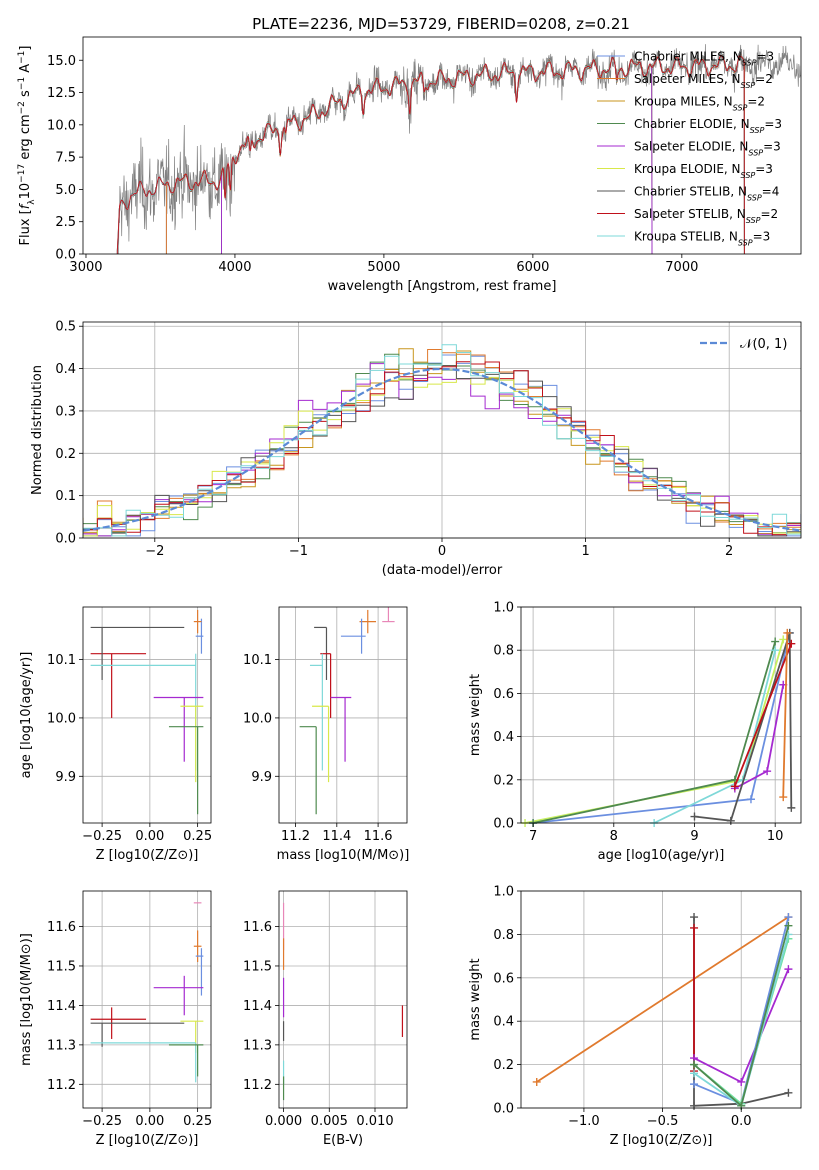 Image resolution: width=819 pixels, height=1170 pixels. Describe the element at coordinates (65, 496) in the screenshot. I see `y-tick-label: 0.1` at that location.